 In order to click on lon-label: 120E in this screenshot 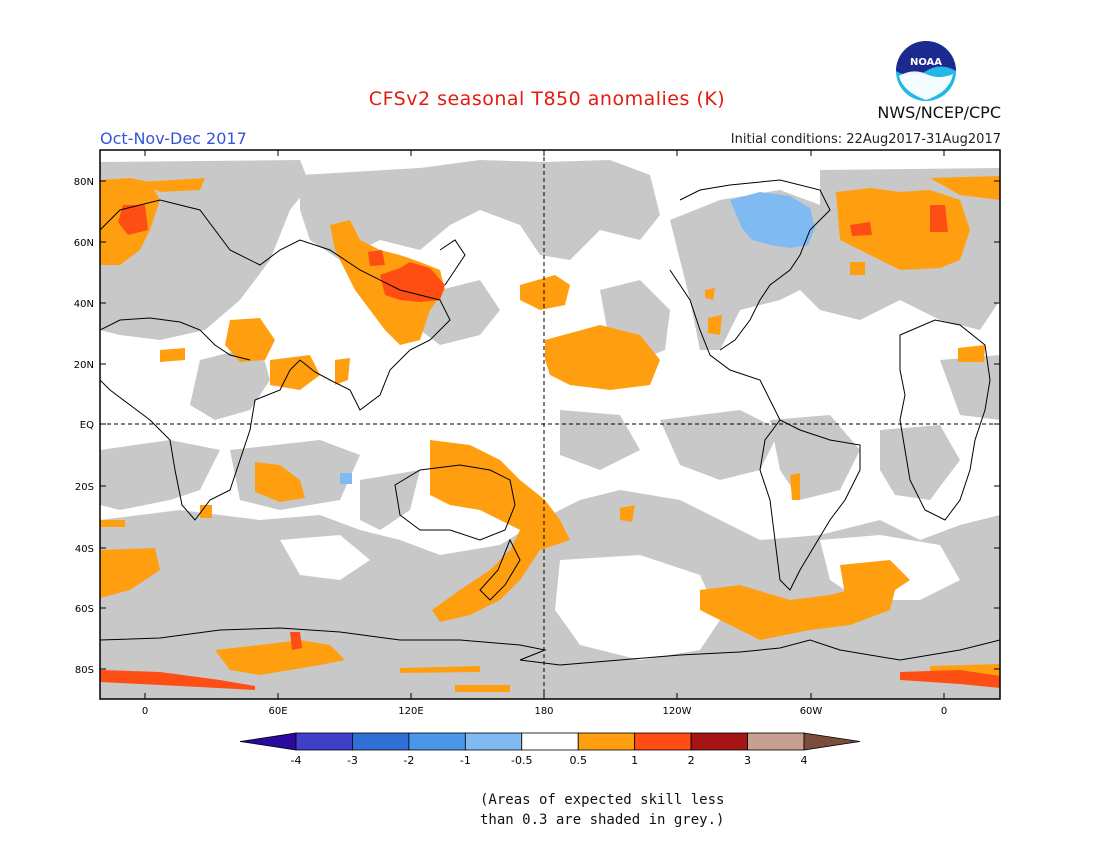, I will do `click(410, 711)`.